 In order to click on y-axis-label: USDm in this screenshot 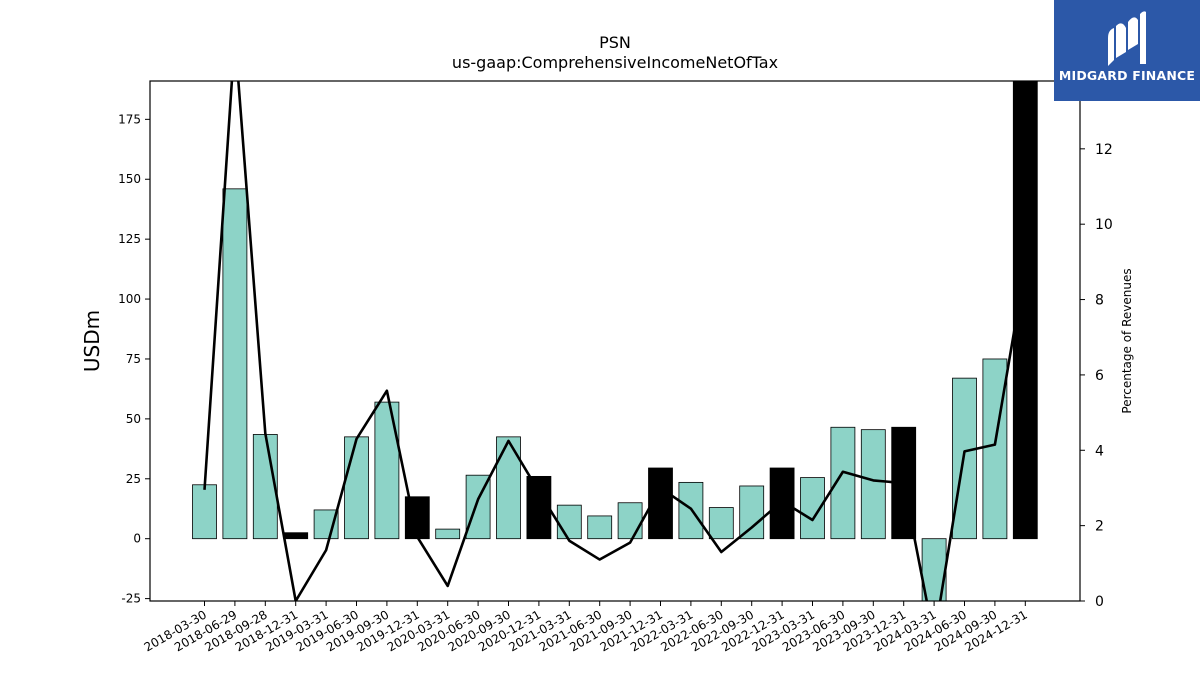, I will do `click(92, 341)`.